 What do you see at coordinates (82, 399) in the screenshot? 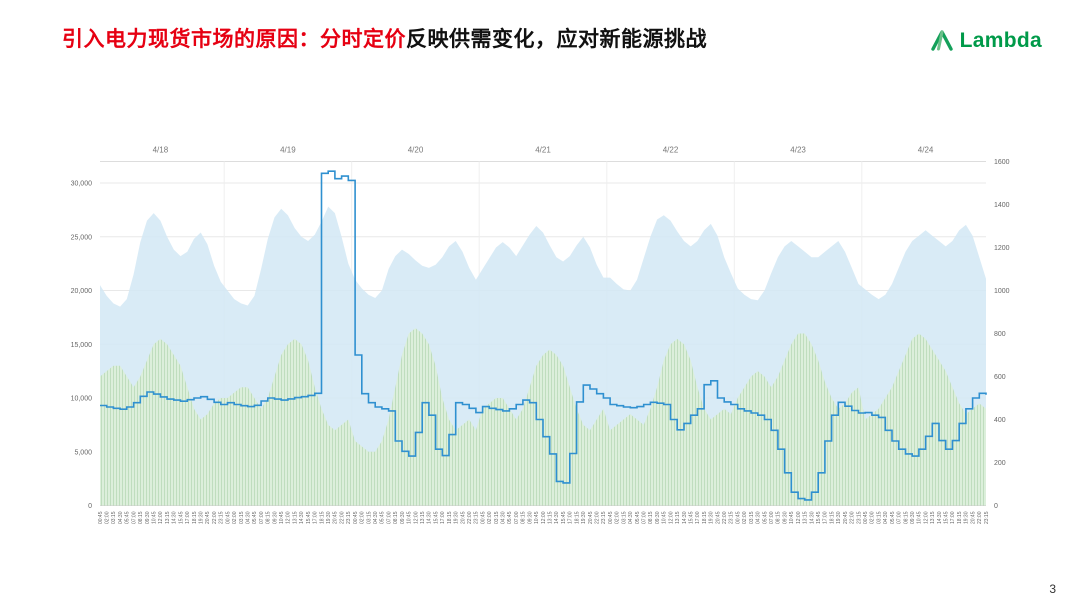
I see `svg-text: 10,000` at bounding box center [82, 399].